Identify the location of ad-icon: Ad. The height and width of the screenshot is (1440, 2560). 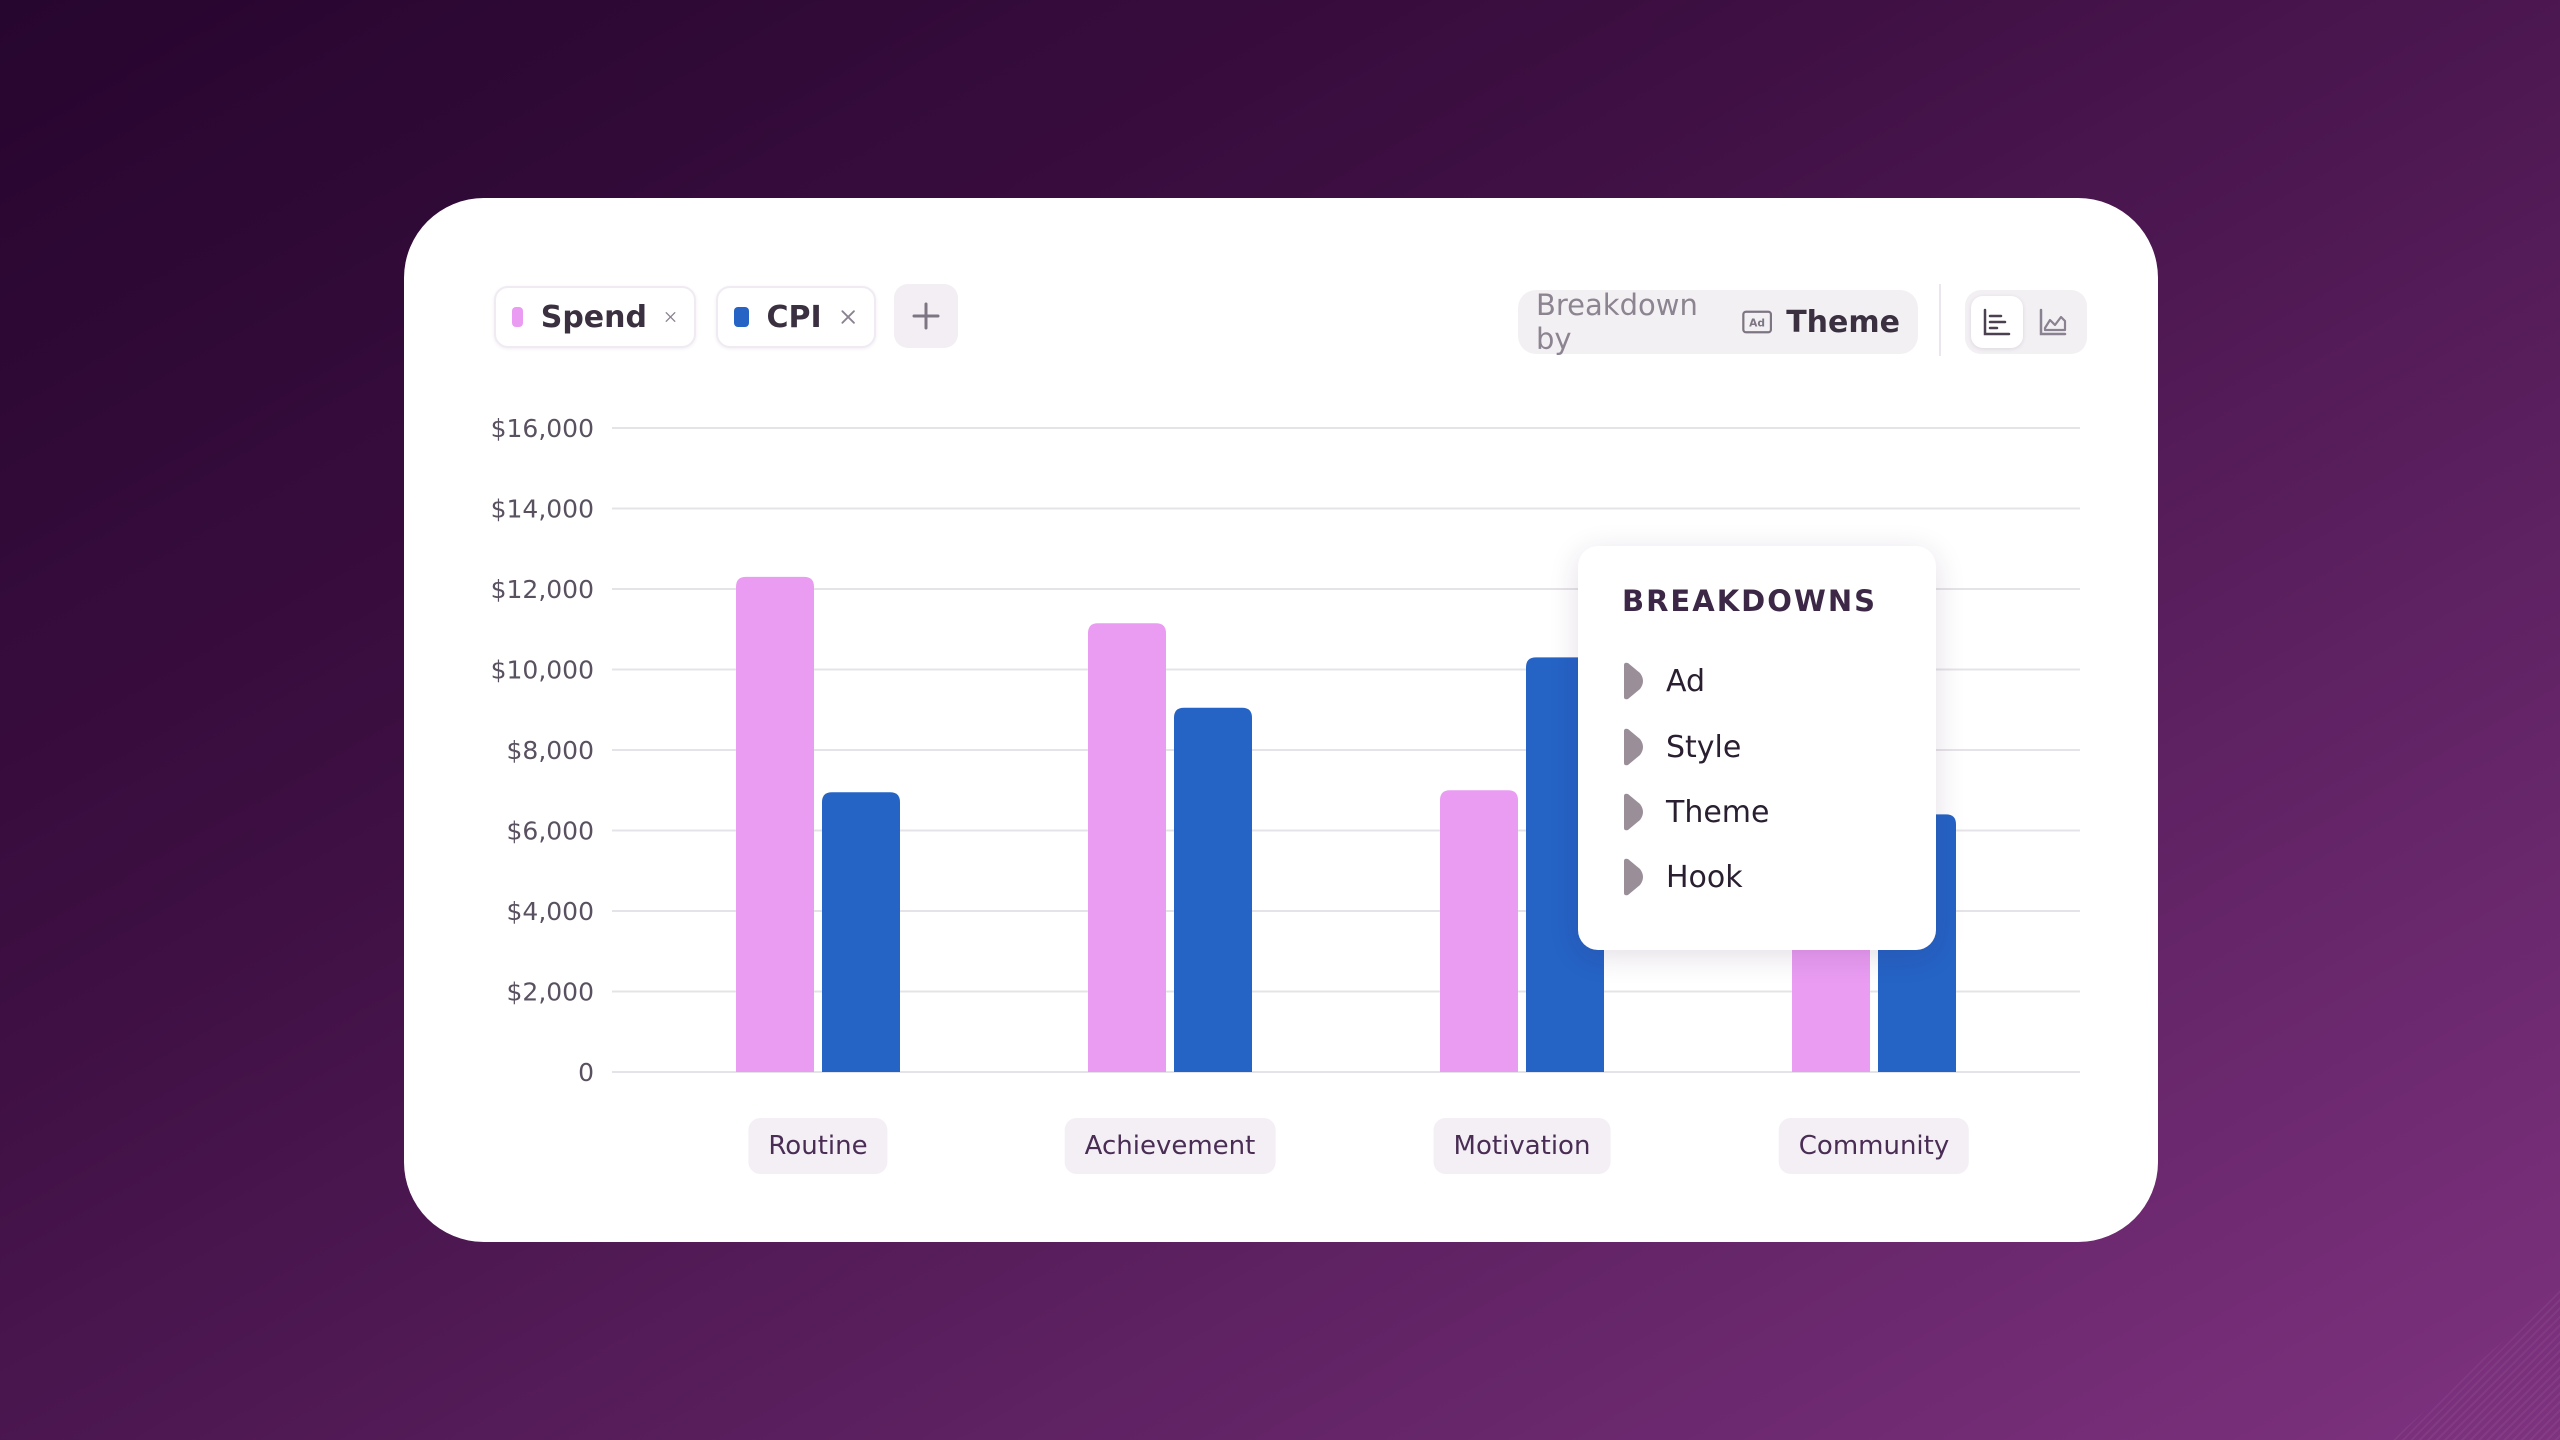
(1757, 322).